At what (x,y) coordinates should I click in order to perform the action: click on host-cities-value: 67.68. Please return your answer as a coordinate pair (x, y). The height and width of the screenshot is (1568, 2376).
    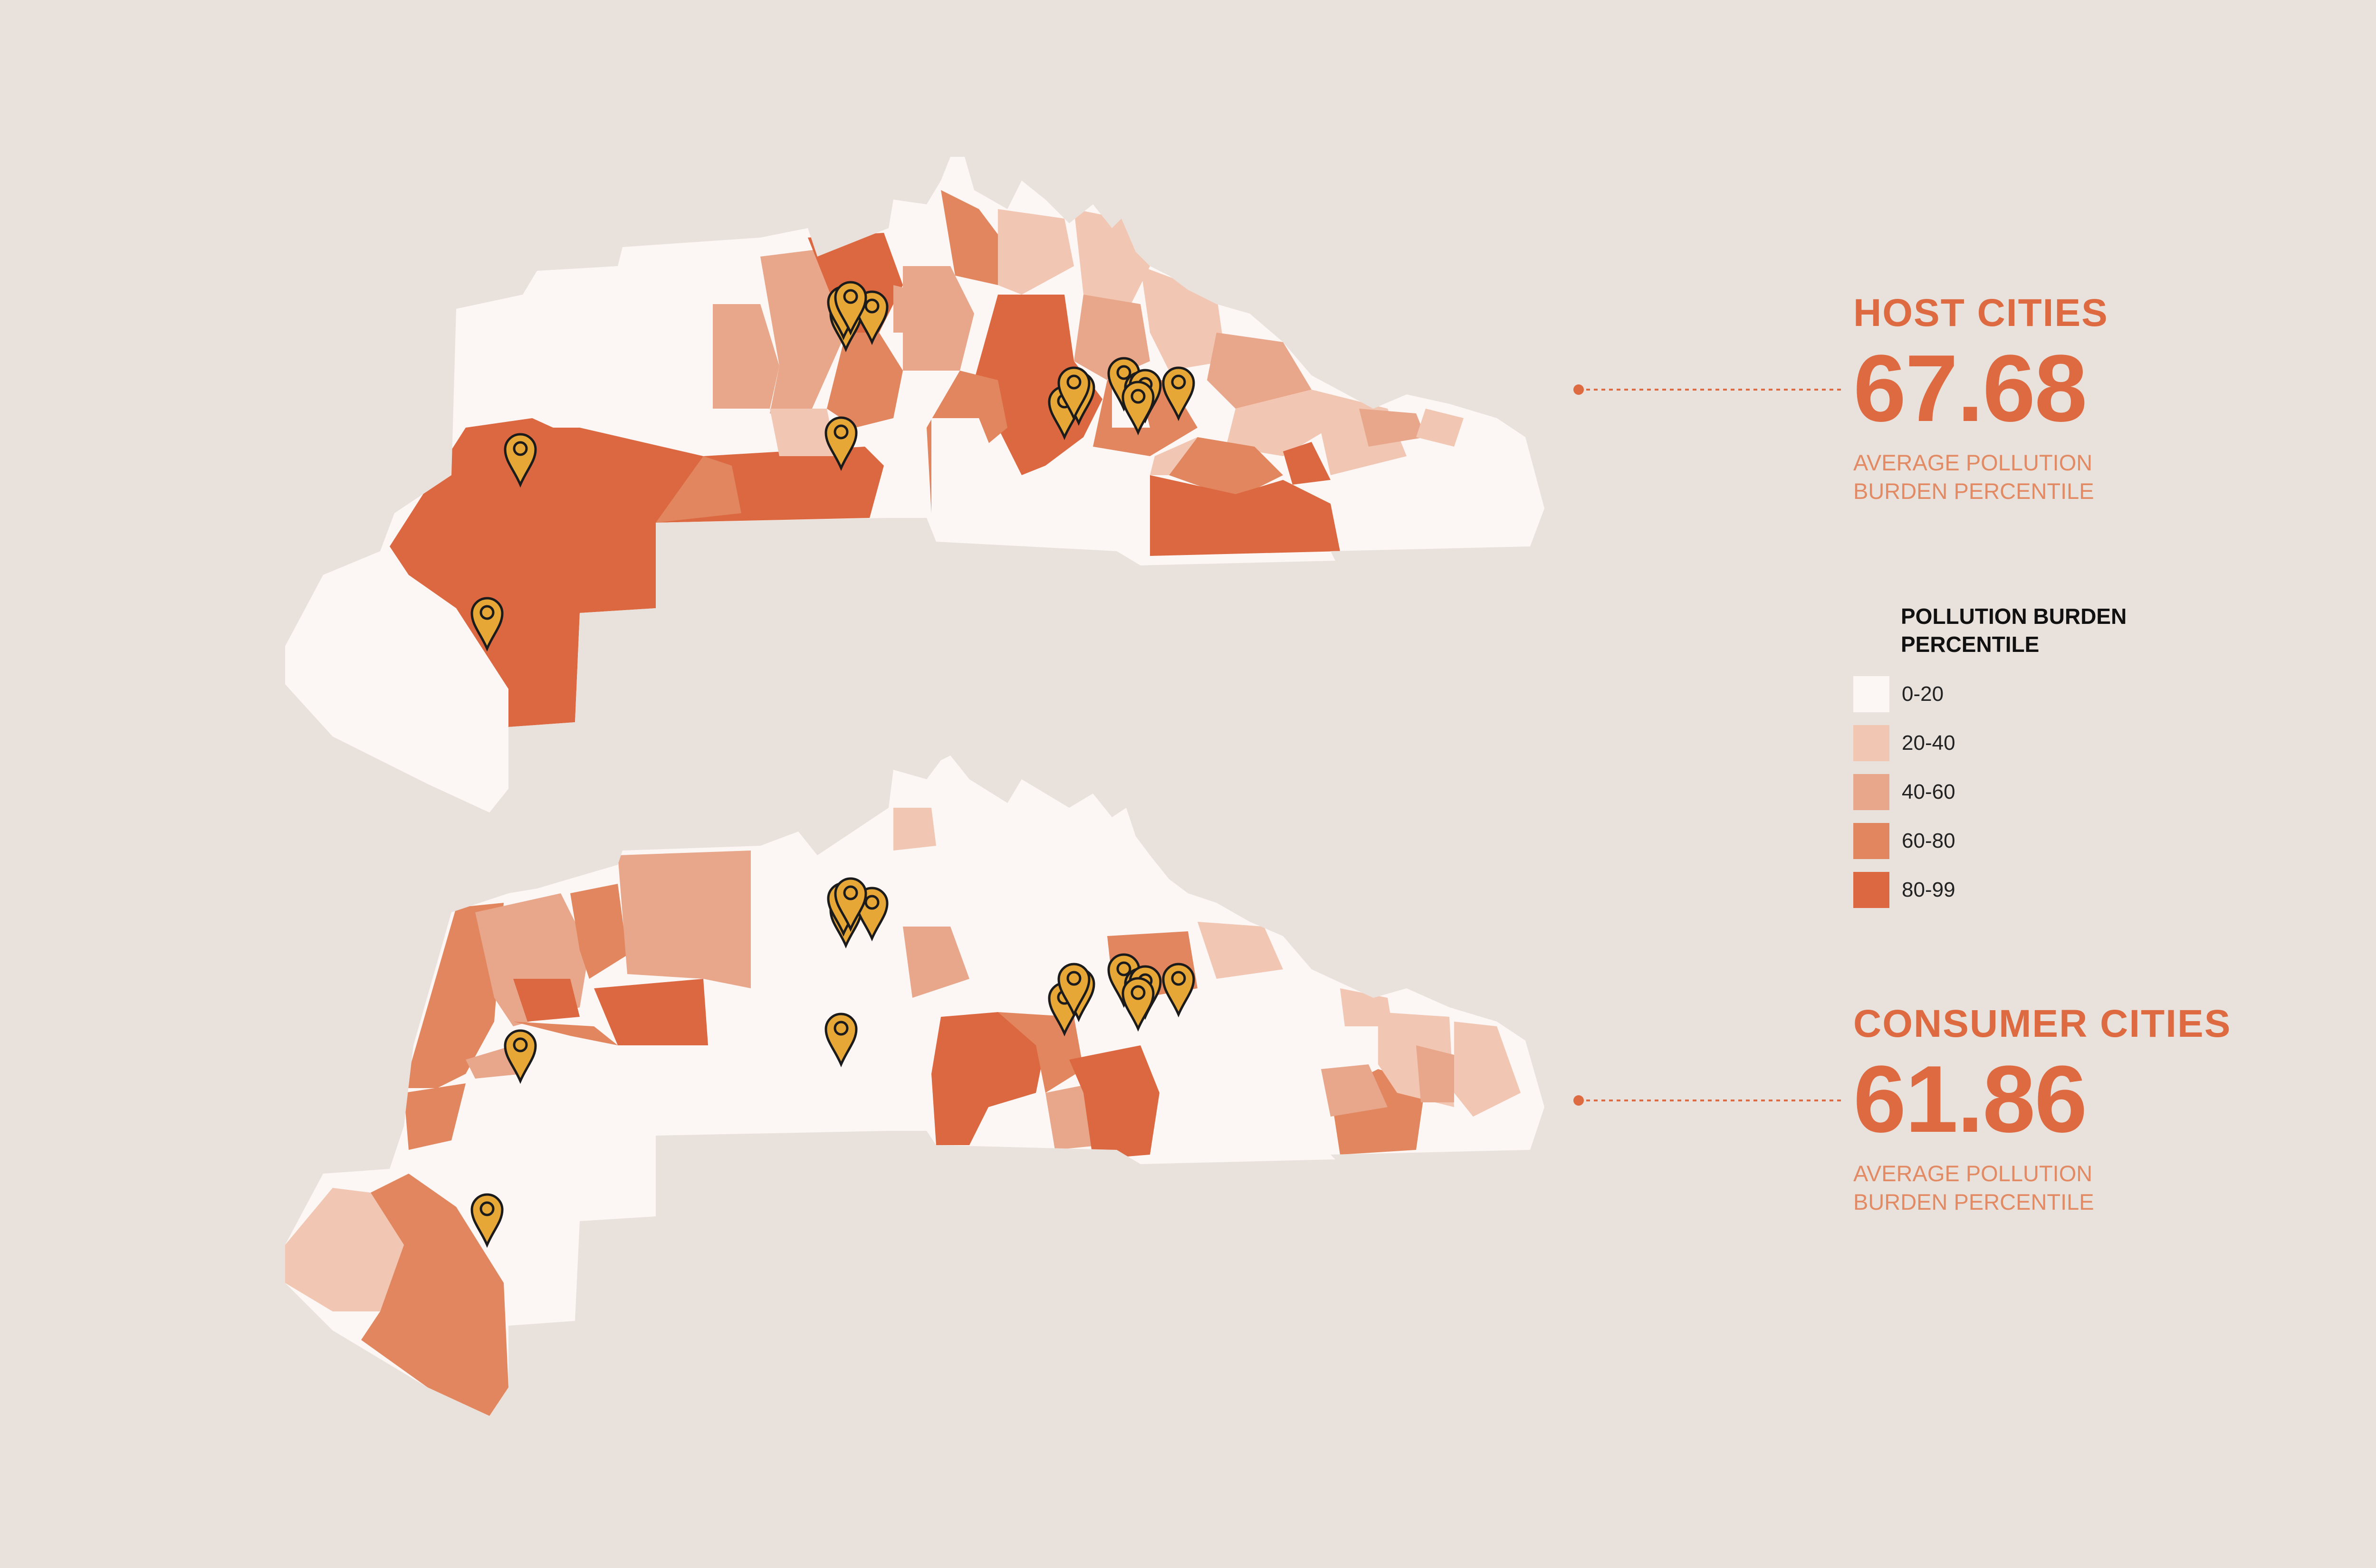
    Looking at the image, I should click on (1970, 388).